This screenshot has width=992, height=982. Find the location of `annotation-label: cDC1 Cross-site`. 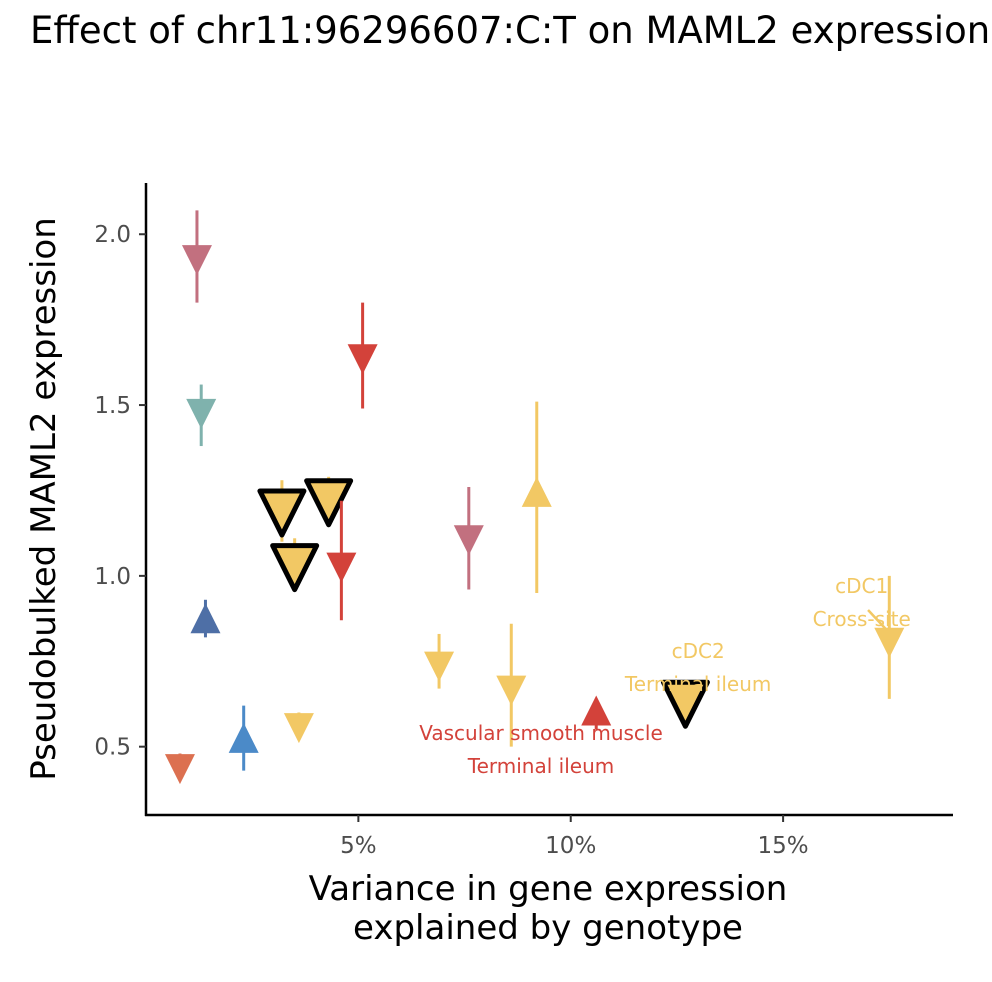

annotation-label: cDC1 Cross-site is located at coordinates (862, 602).